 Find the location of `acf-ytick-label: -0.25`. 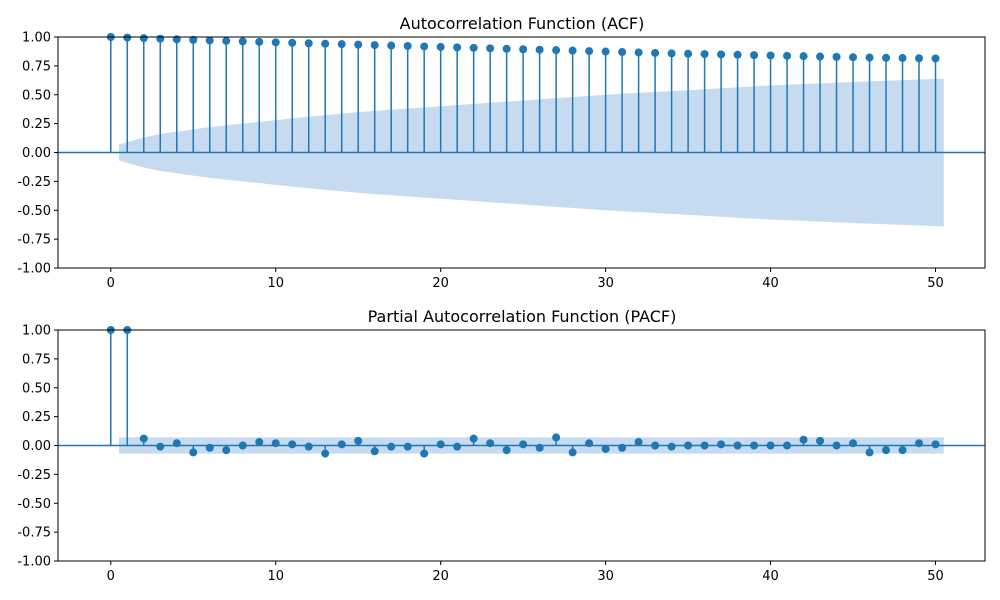

acf-ytick-label: -0.25 is located at coordinates (34, 182).